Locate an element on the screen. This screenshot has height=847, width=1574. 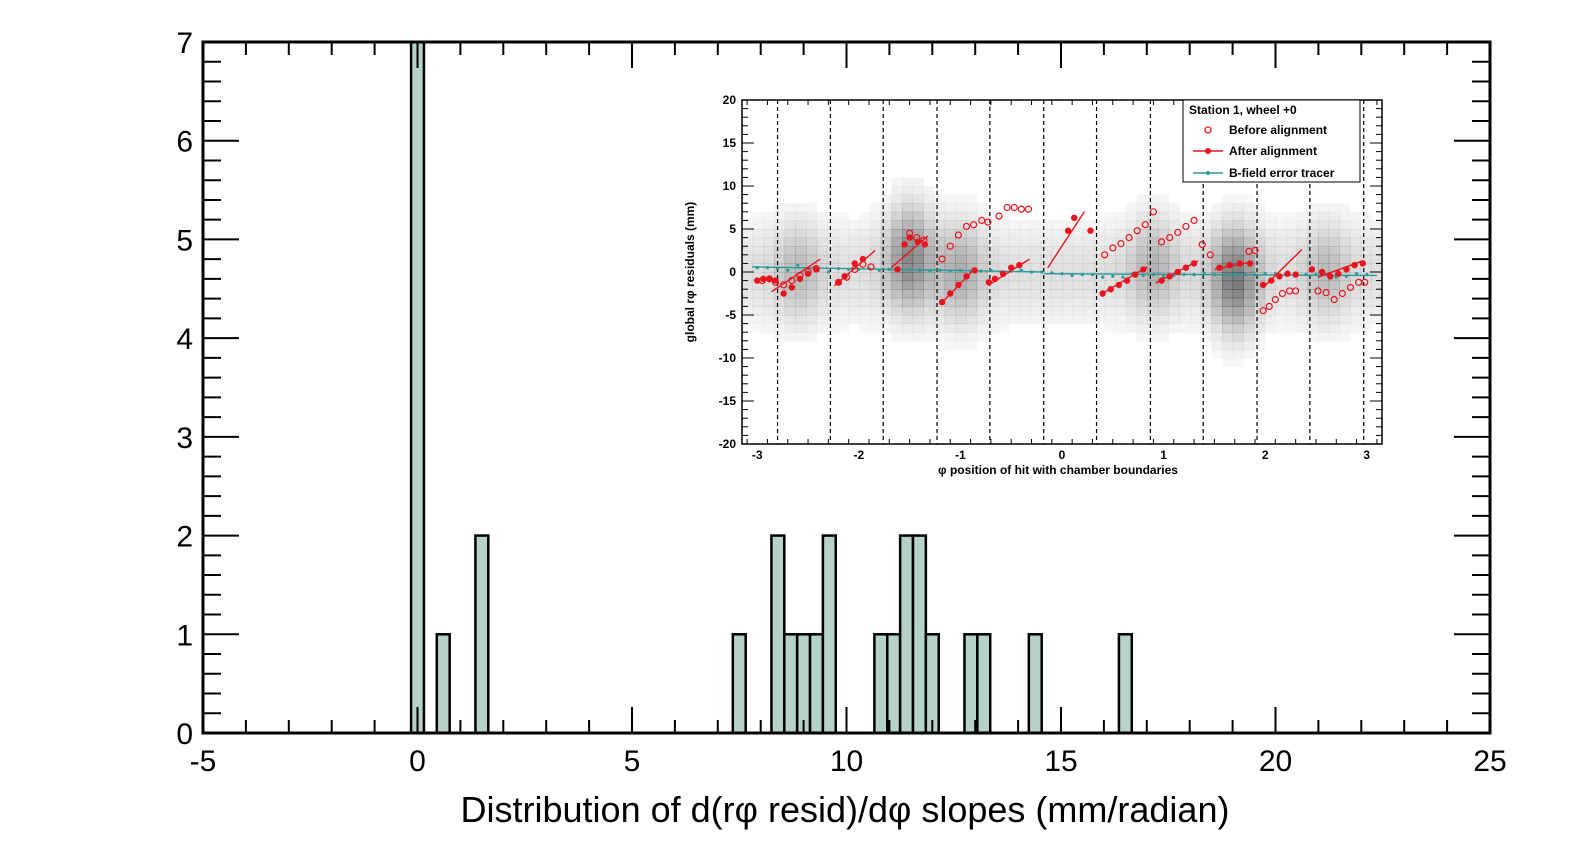
tracer-line is located at coordinates (1210, 275).